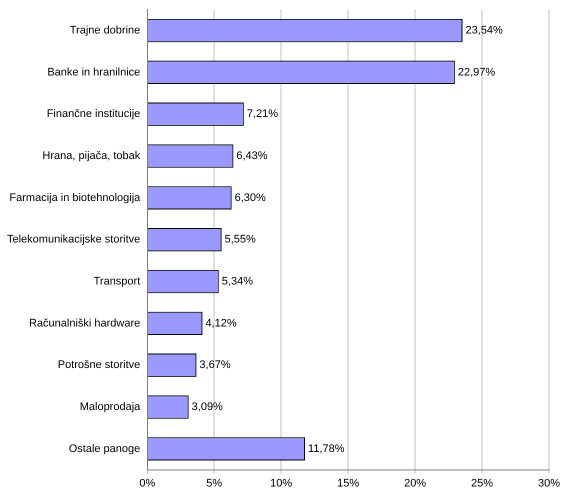  I want to click on y-tick-label: Farmacija in biotehnologija, so click(75, 198).